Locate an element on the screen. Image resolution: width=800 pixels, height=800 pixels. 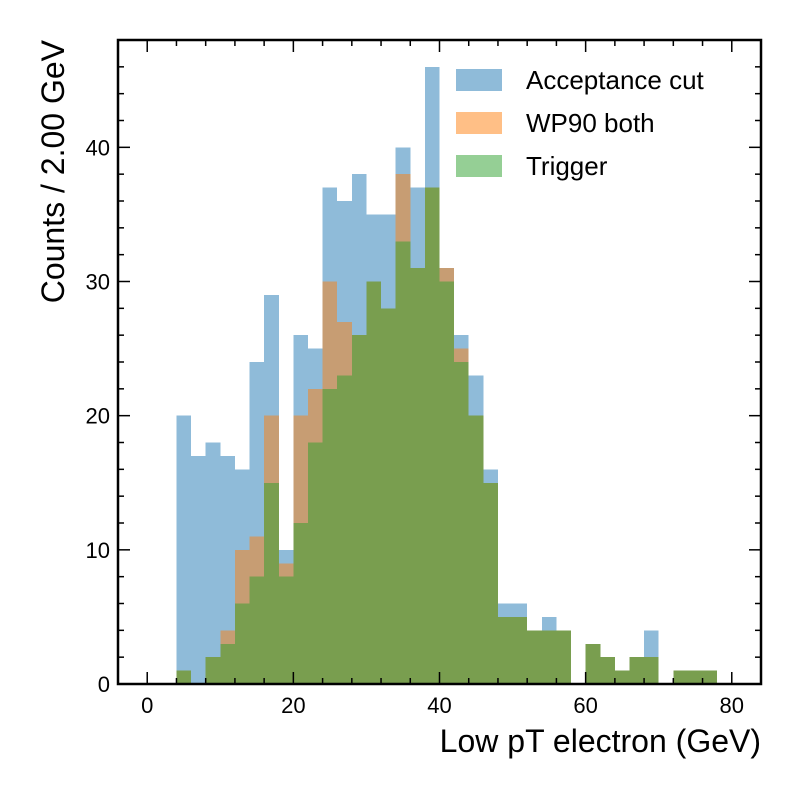
y-tick-label: 30 is located at coordinates (98, 282).